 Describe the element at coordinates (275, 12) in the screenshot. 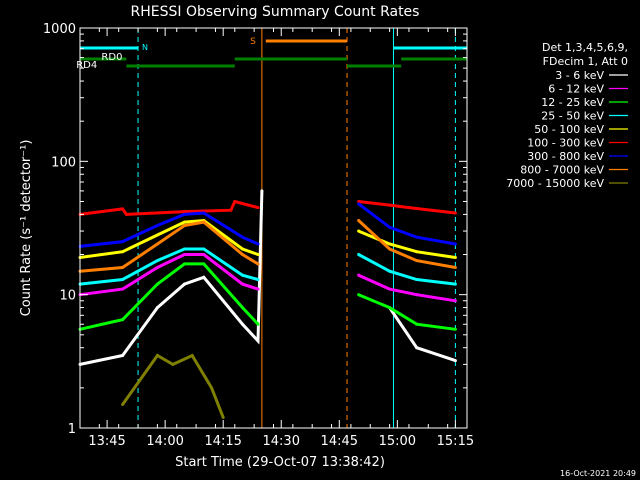

I see `chart-title: RHESSI Observing Summary Count Rates` at that location.